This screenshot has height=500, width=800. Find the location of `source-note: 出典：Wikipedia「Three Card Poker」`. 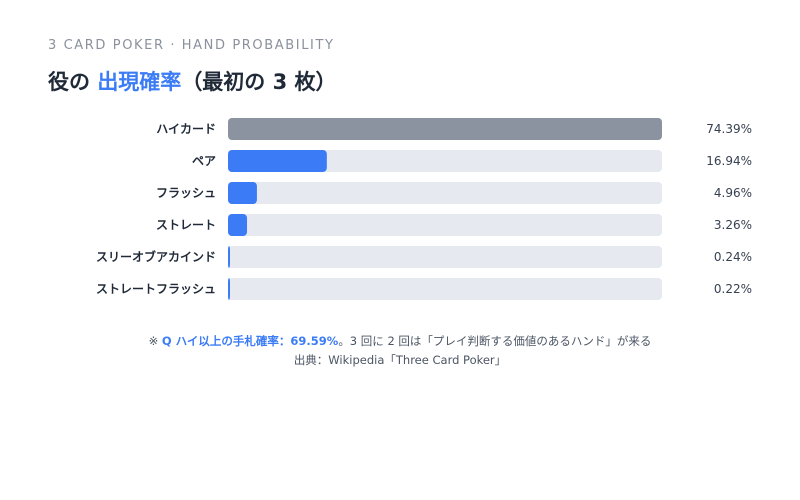

source-note: 出典：Wikipedia「Three Card Poker」 is located at coordinates (400, 360).